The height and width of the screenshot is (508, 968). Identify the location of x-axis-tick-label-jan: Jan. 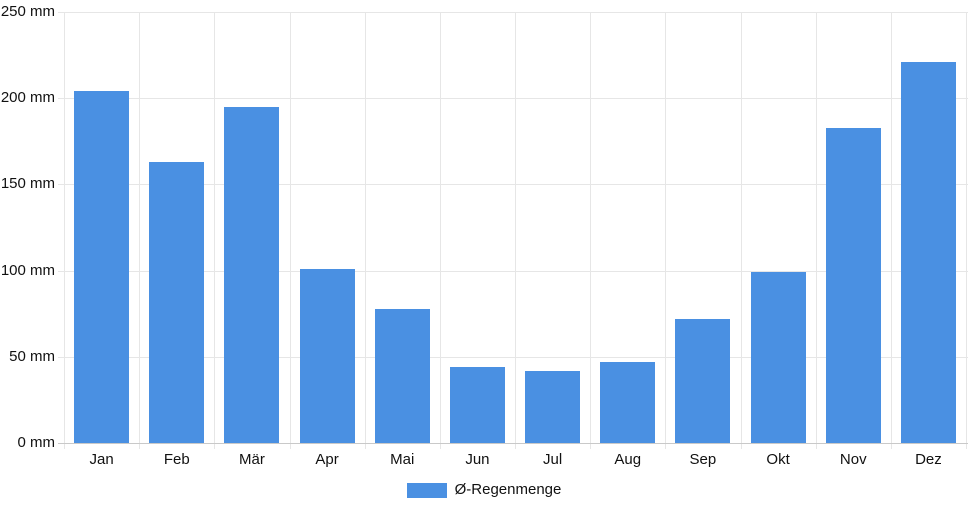
(101, 459).